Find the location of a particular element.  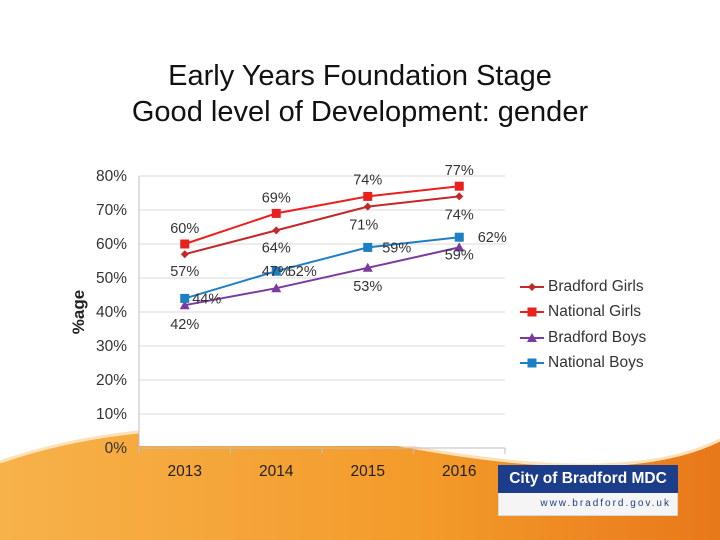

data-label: 47% is located at coordinates (276, 272).